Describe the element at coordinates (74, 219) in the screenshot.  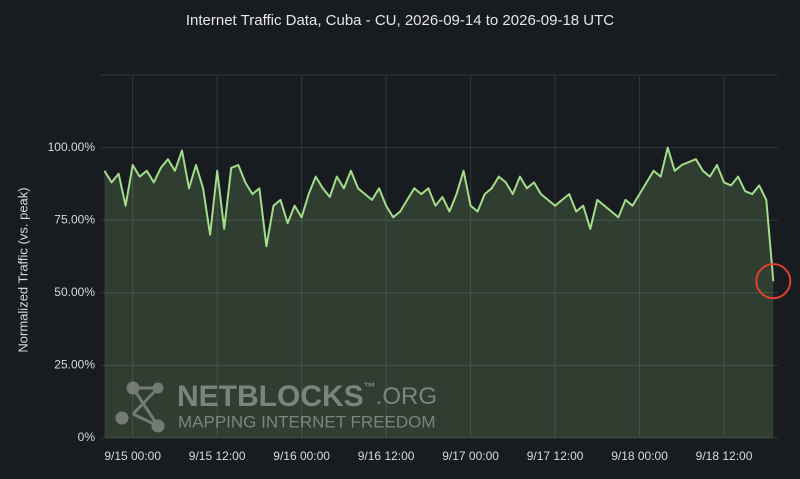
I see `y-tick-label: 75.00%` at that location.